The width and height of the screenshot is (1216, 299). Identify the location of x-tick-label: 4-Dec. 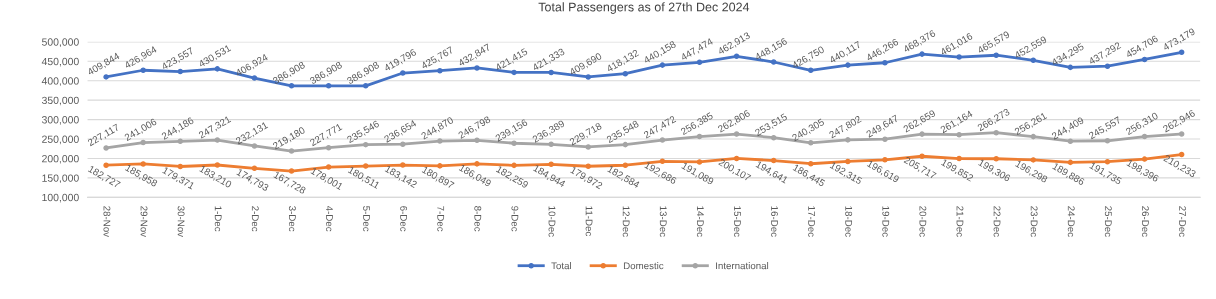
(329, 218).